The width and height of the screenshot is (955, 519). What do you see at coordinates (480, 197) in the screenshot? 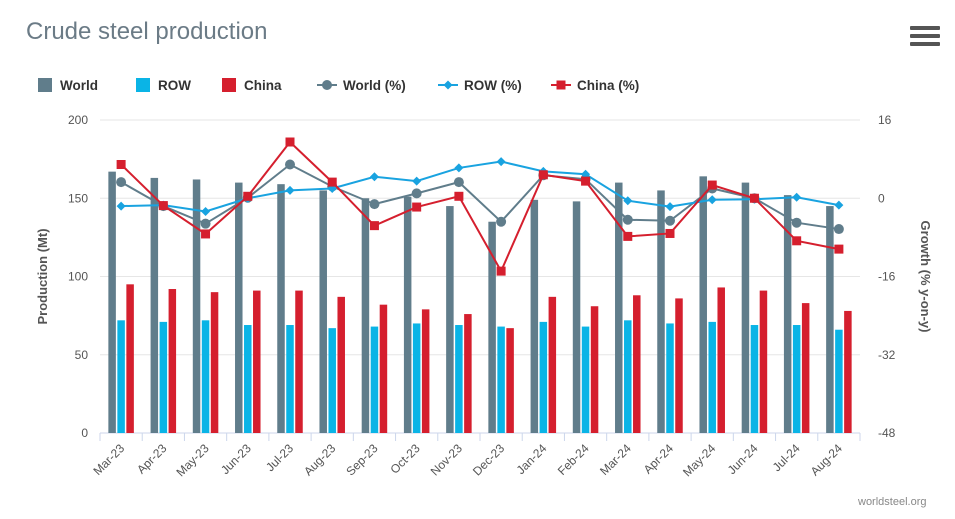
I see `line-World (%)` at bounding box center [480, 197].